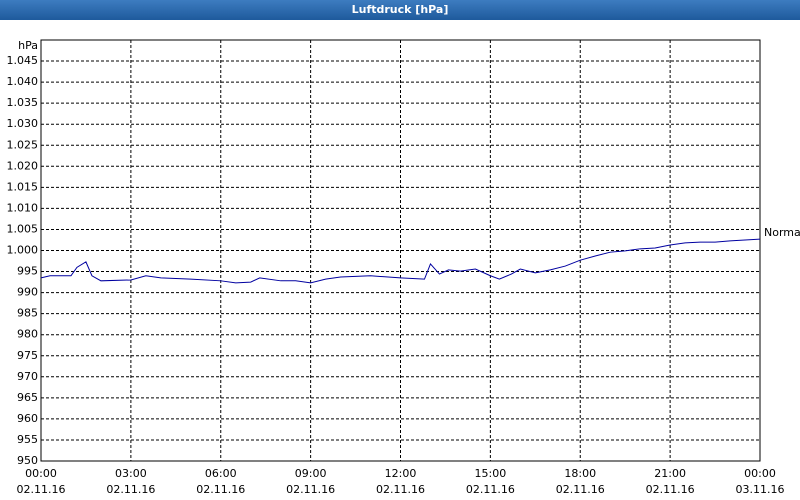 Image resolution: width=800 pixels, height=500 pixels. What do you see at coordinates (131, 481) in the screenshot?
I see `x-tick-label: 03:00 02.11.16` at bounding box center [131, 481].